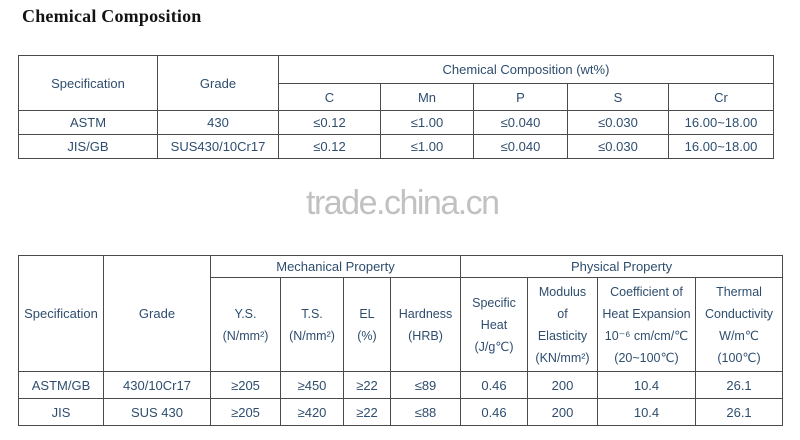 This screenshot has height=440, width=800. What do you see at coordinates (335, 266) in the screenshot?
I see `t2-mechanical-group-header: Mechanical Property` at bounding box center [335, 266].